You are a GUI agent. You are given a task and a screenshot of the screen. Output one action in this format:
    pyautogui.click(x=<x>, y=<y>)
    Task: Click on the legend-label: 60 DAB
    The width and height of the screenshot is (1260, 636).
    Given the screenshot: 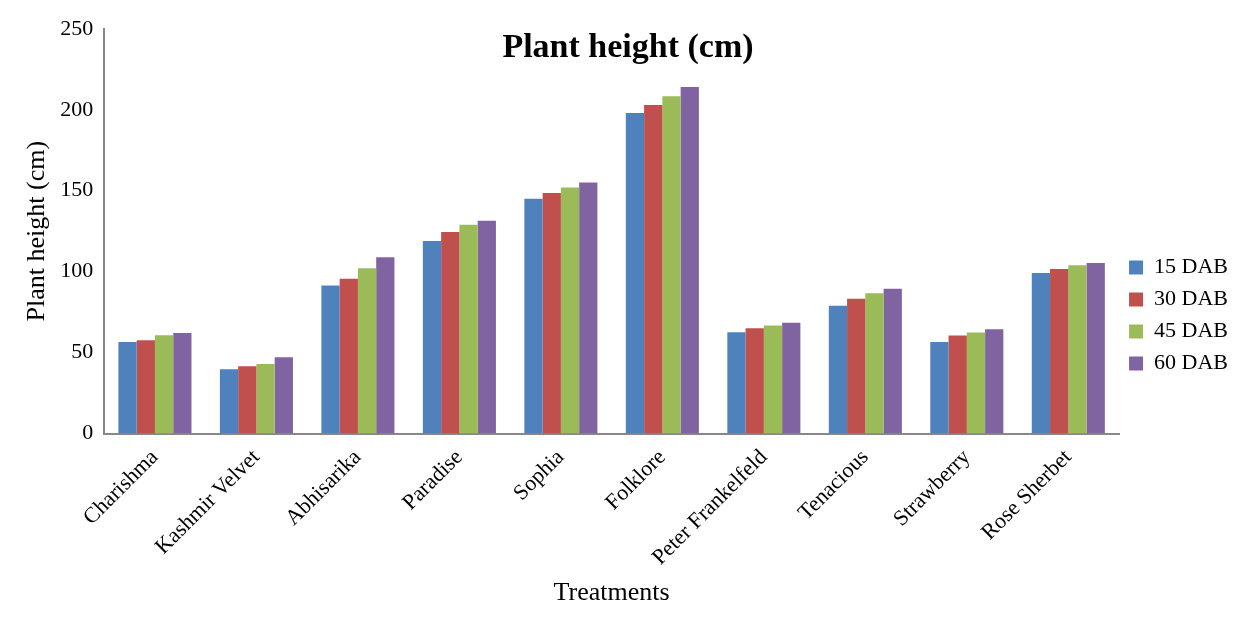 What is the action you would take?
    pyautogui.click(x=1191, y=362)
    